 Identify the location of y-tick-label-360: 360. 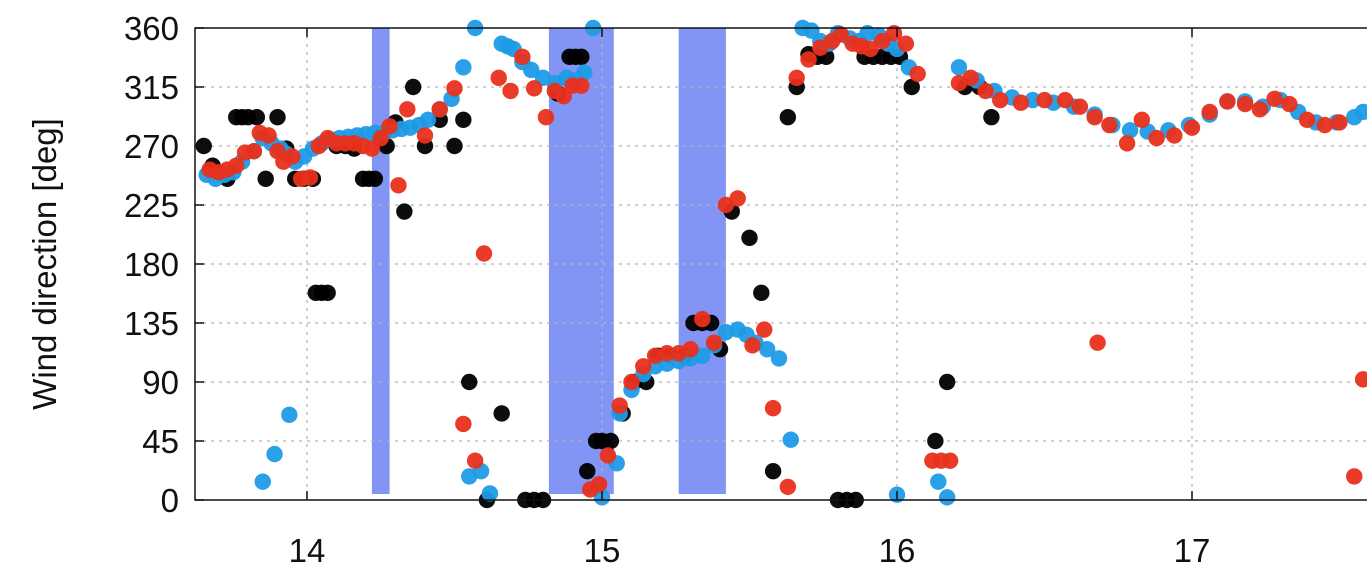
(151, 28).